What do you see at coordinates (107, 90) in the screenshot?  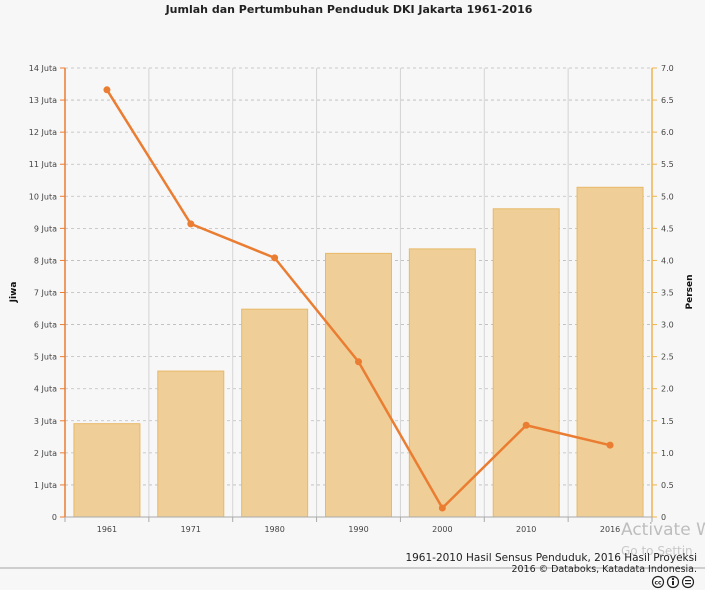 I see `growth-point-1961` at bounding box center [107, 90].